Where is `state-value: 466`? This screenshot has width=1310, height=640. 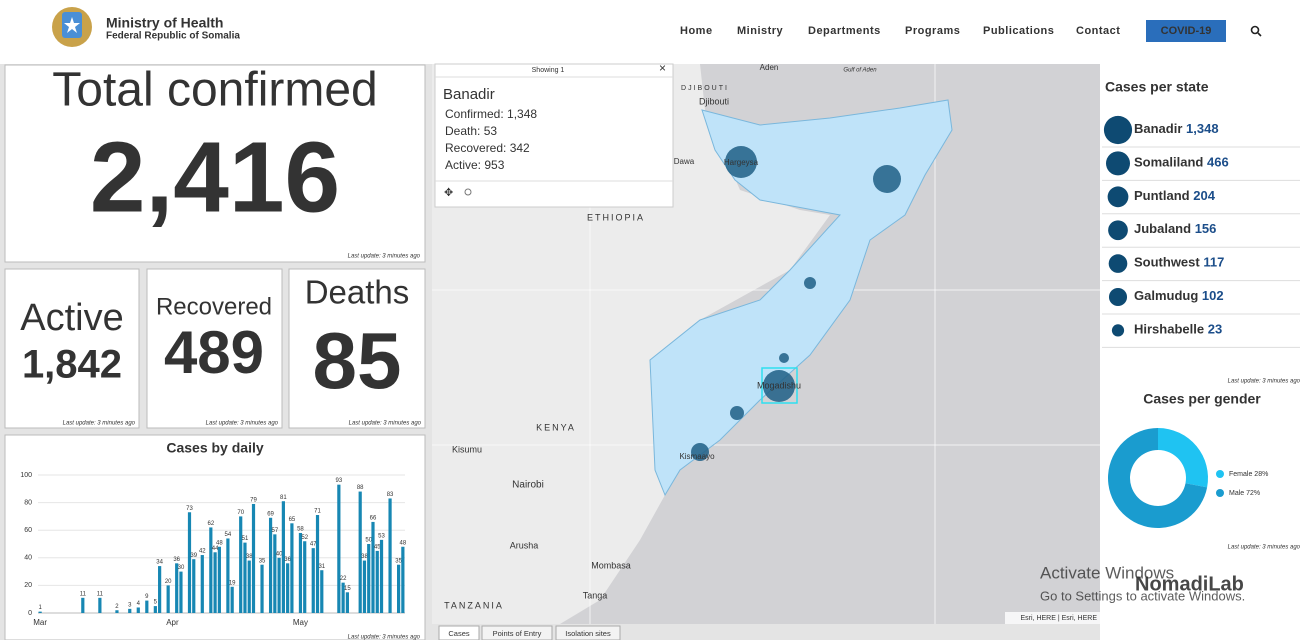
state-value: 466 is located at coordinates (1218, 162).